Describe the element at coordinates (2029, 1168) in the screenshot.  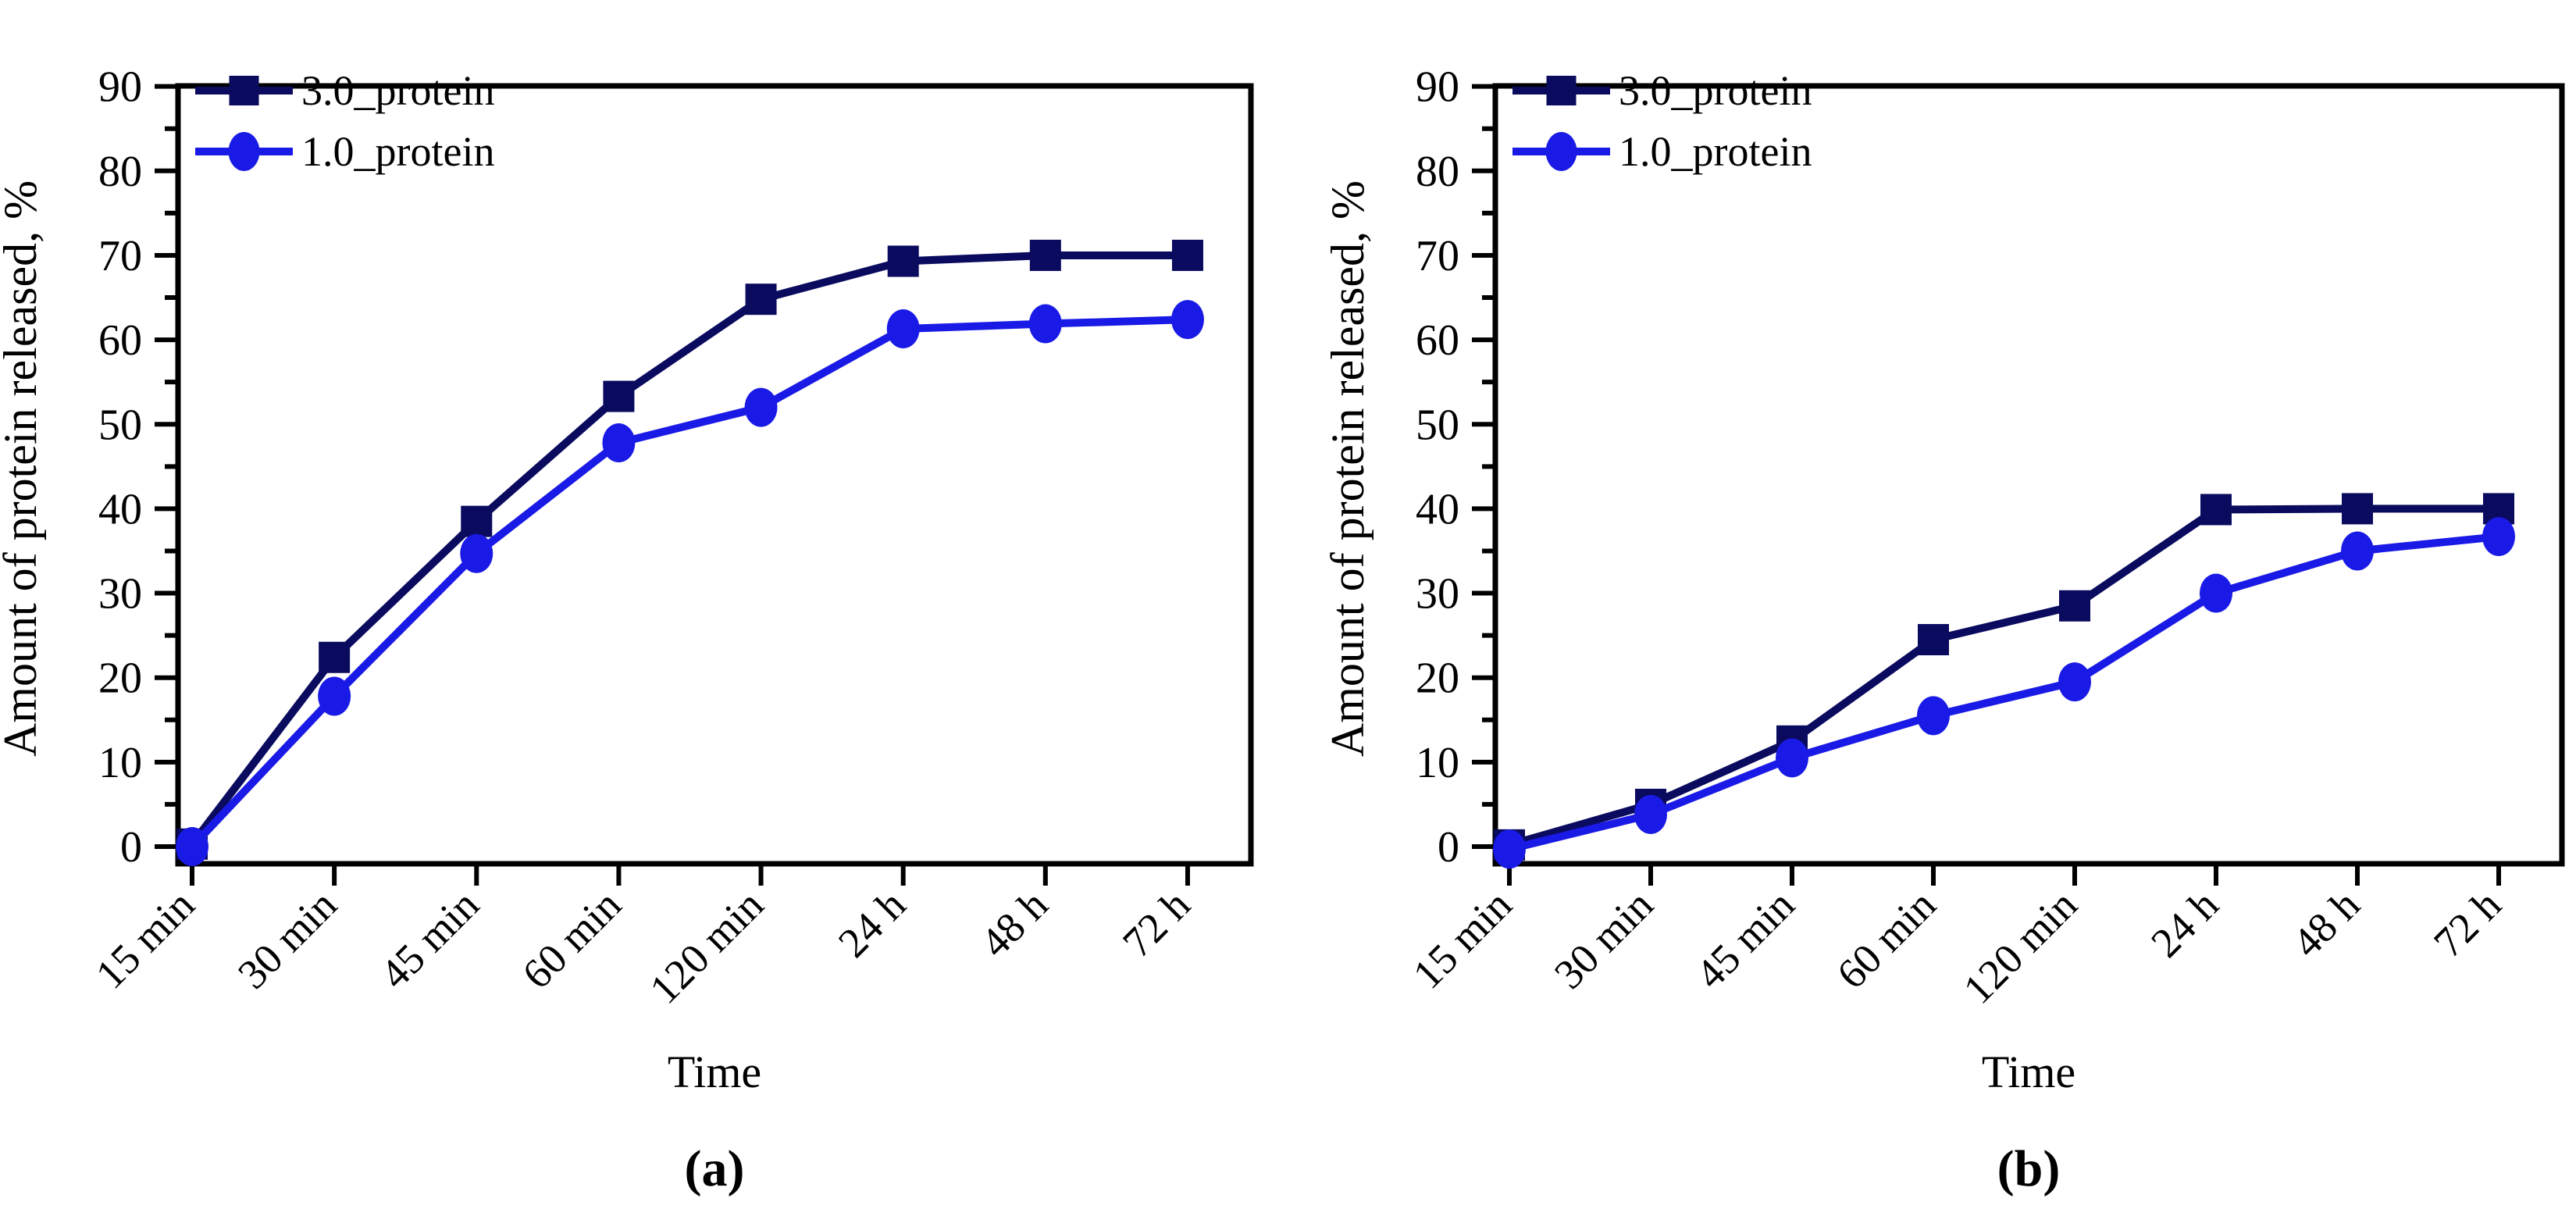
I see `panel-label-b: (b)` at that location.